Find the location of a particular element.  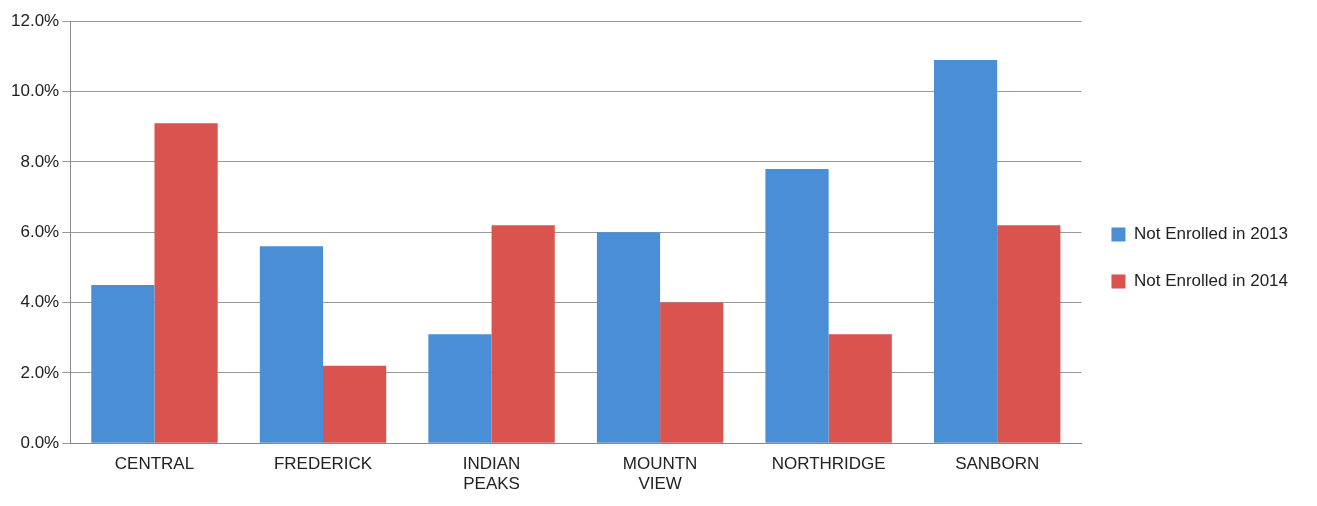

legend-label: Not Enrolled in 2014 is located at coordinates (1210, 281).